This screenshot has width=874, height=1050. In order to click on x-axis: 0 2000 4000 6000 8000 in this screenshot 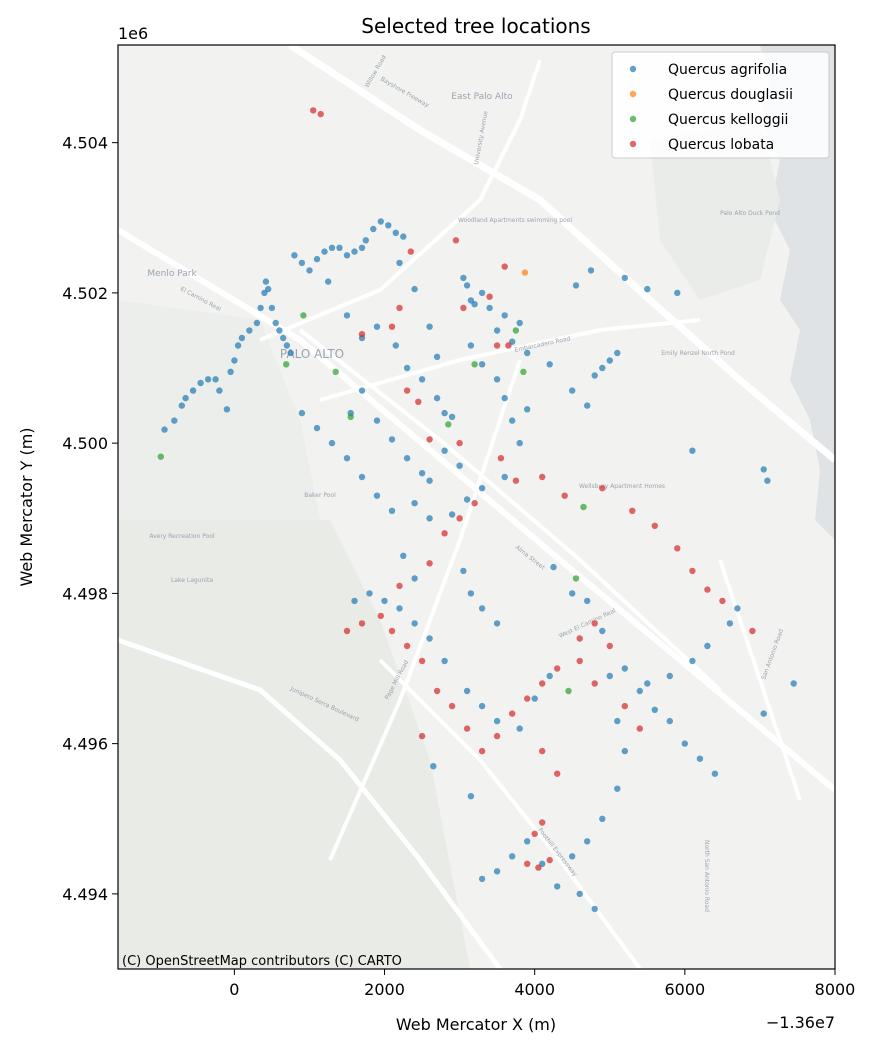, I will do `click(542, 984)`.